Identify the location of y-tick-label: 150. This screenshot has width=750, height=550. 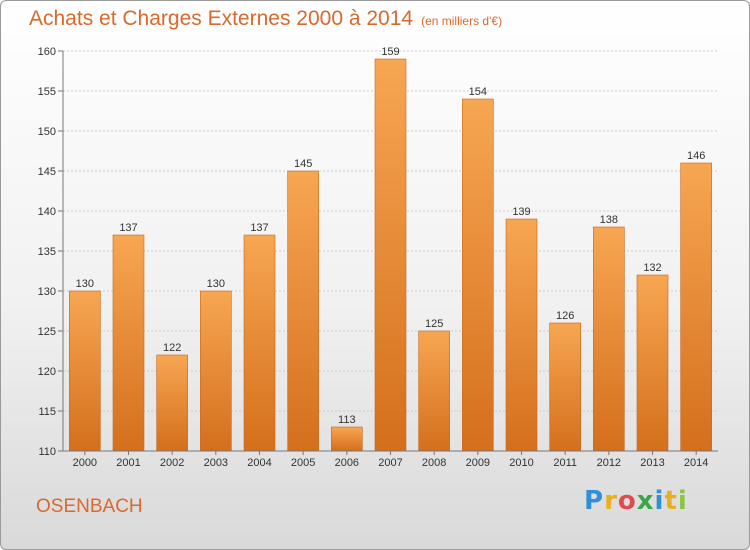
(47, 132).